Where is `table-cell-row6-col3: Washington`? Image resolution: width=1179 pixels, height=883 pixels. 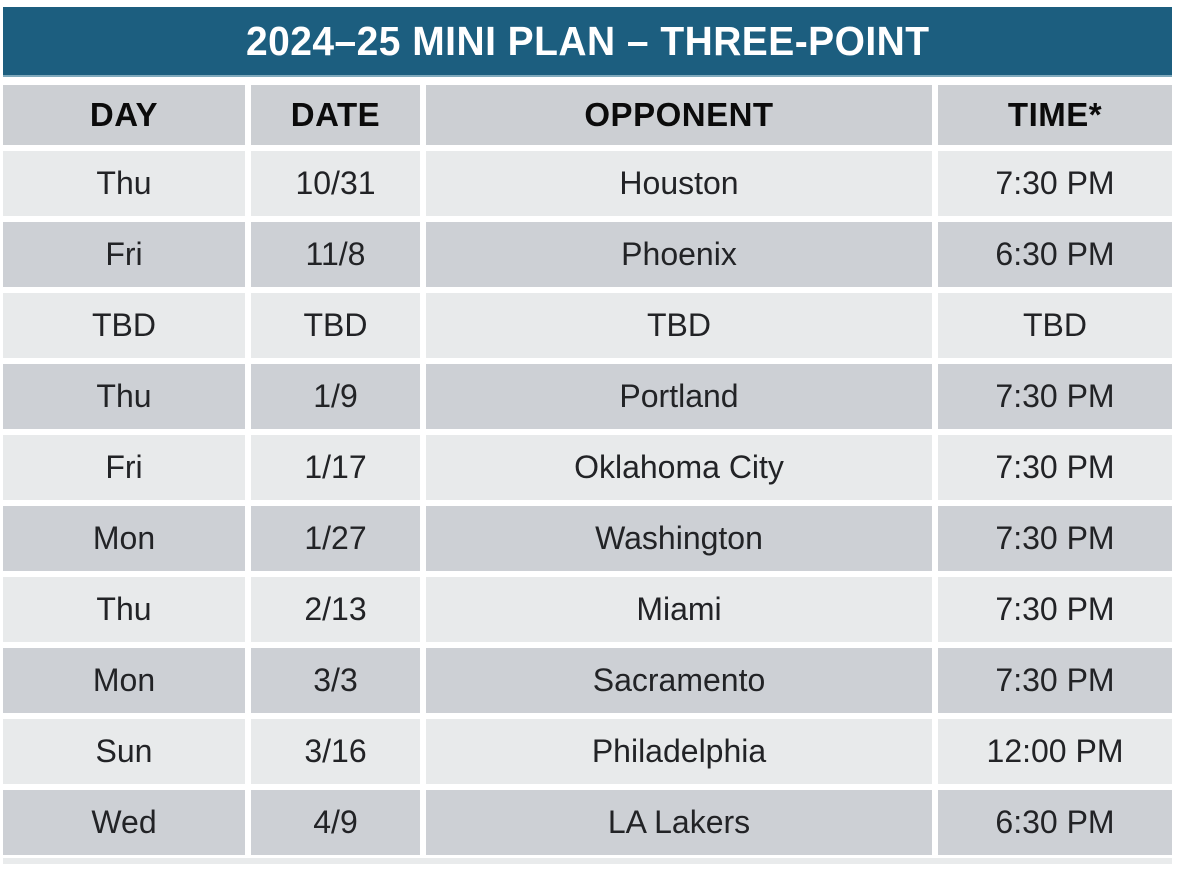
table-cell-row6-col3: Washington is located at coordinates (679, 538).